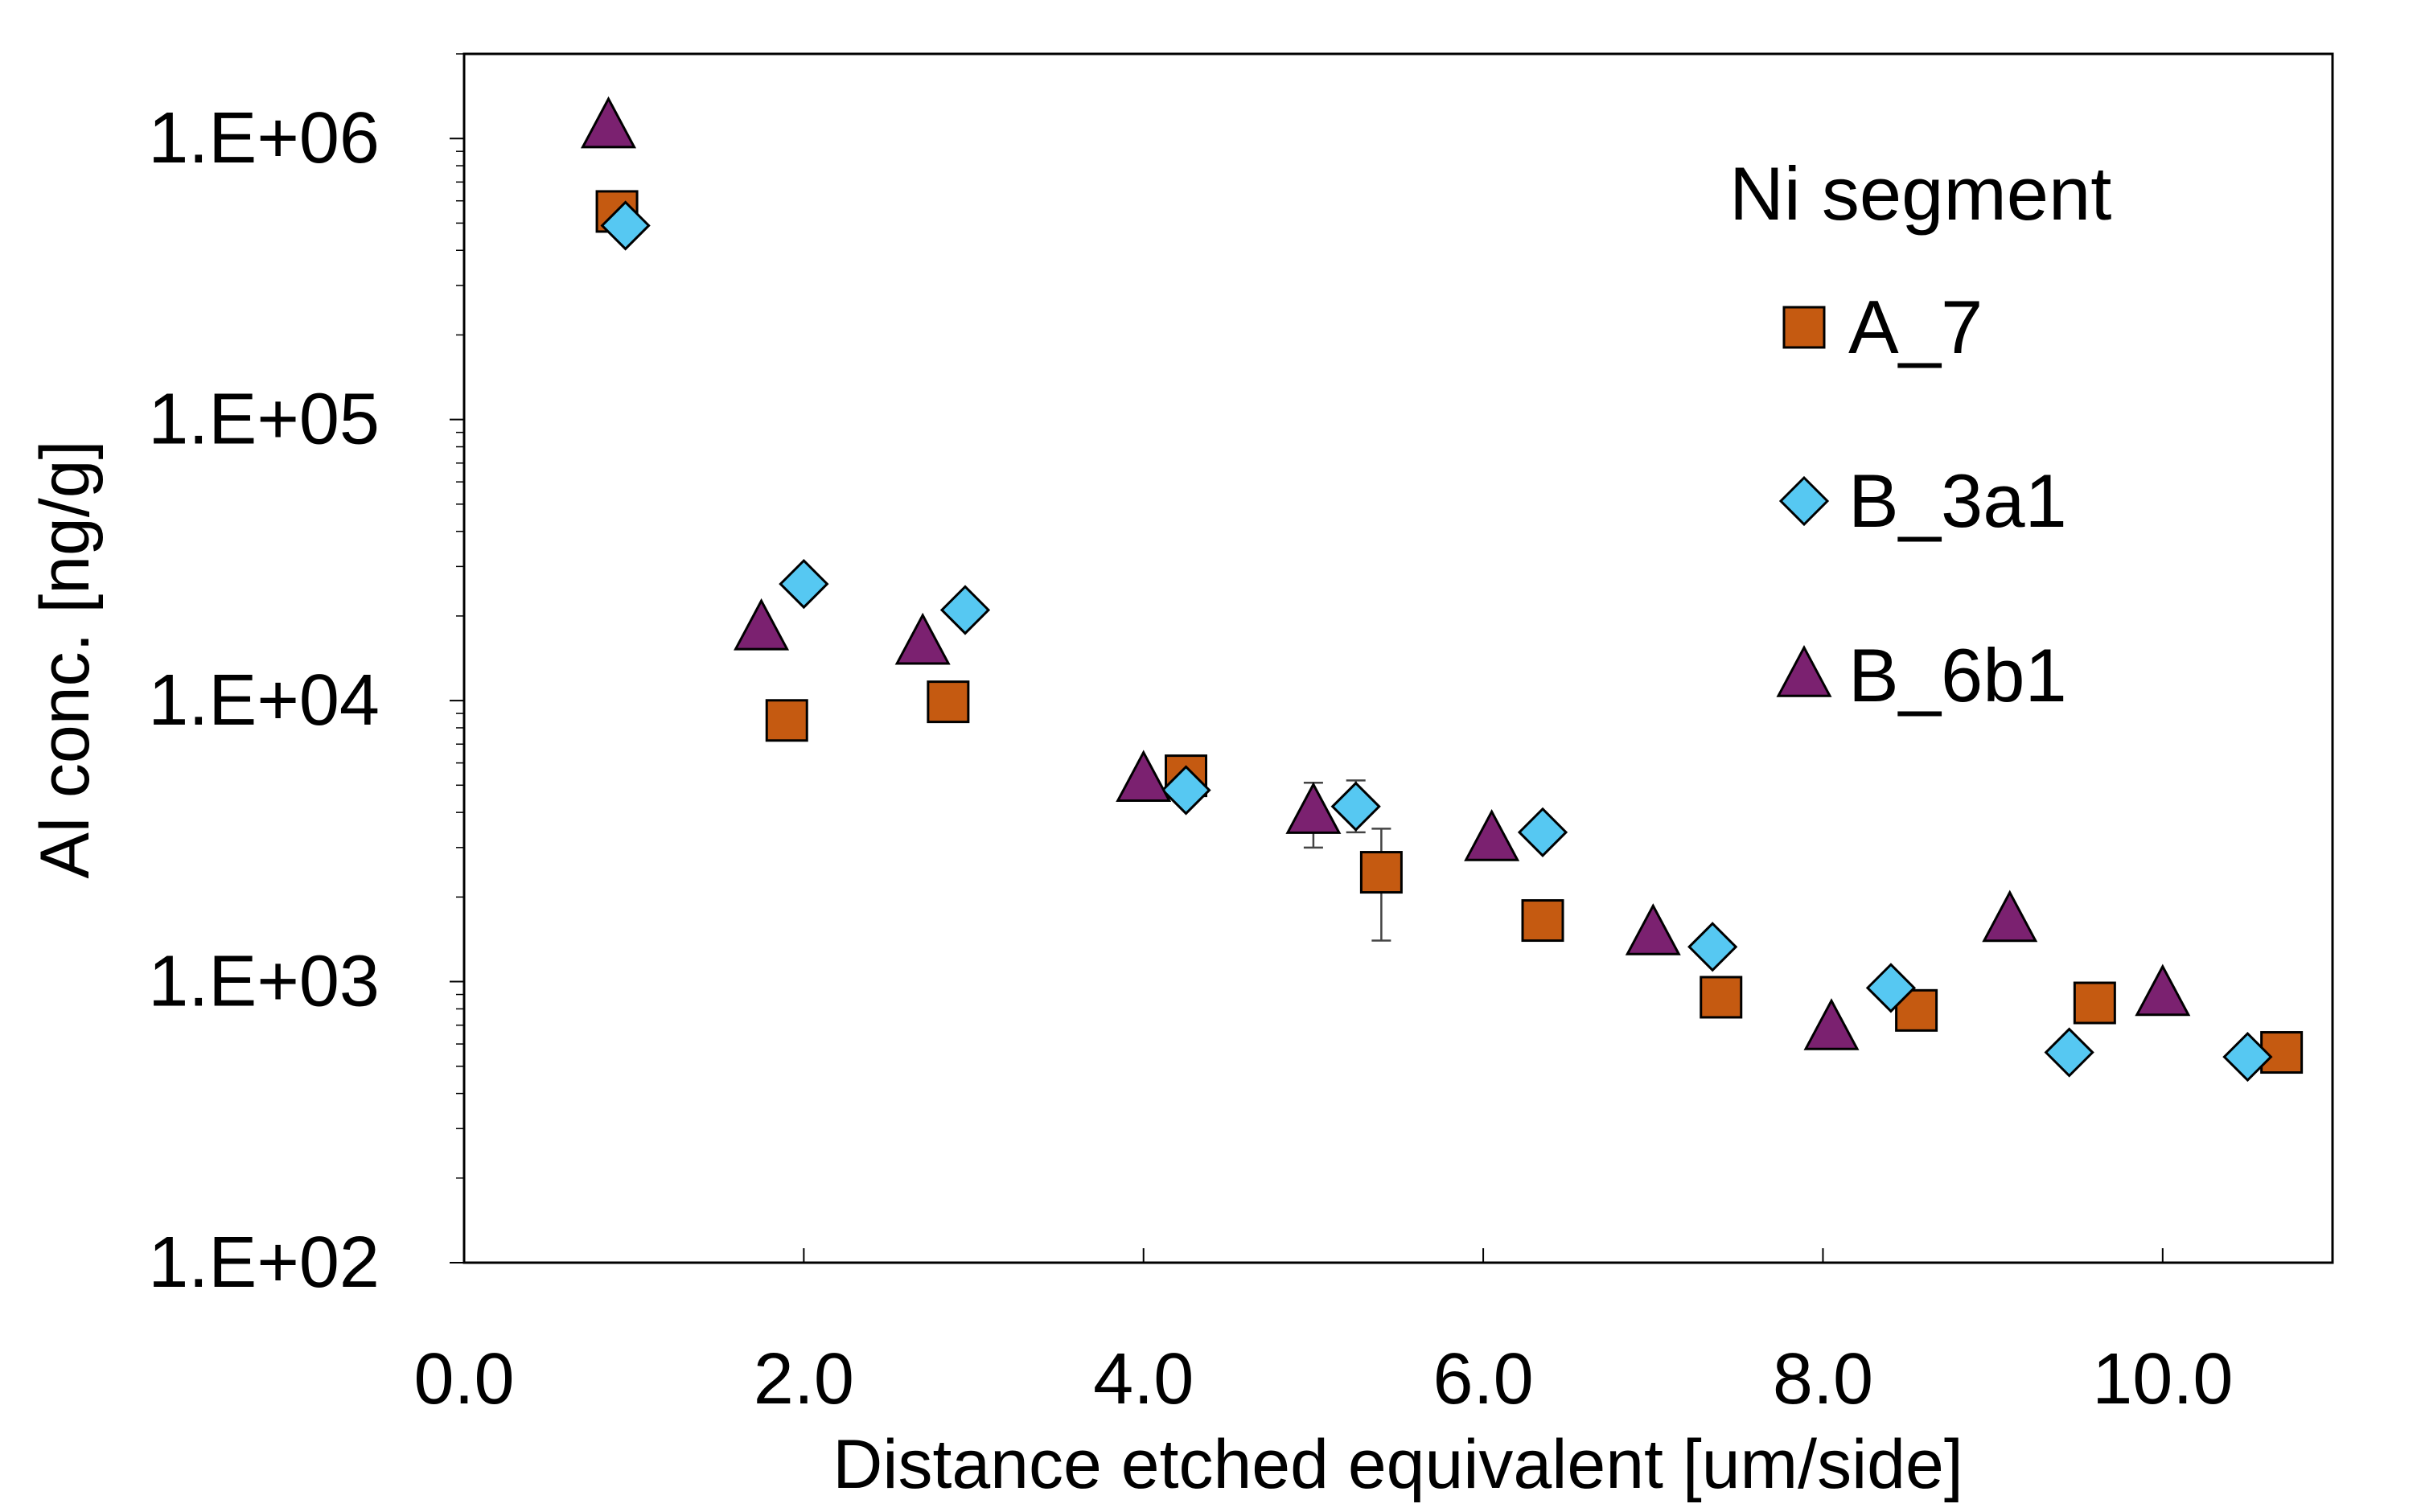 This screenshot has width=2421, height=1512. I want to click on legend-marker-b_6b1, so click(1804, 671).